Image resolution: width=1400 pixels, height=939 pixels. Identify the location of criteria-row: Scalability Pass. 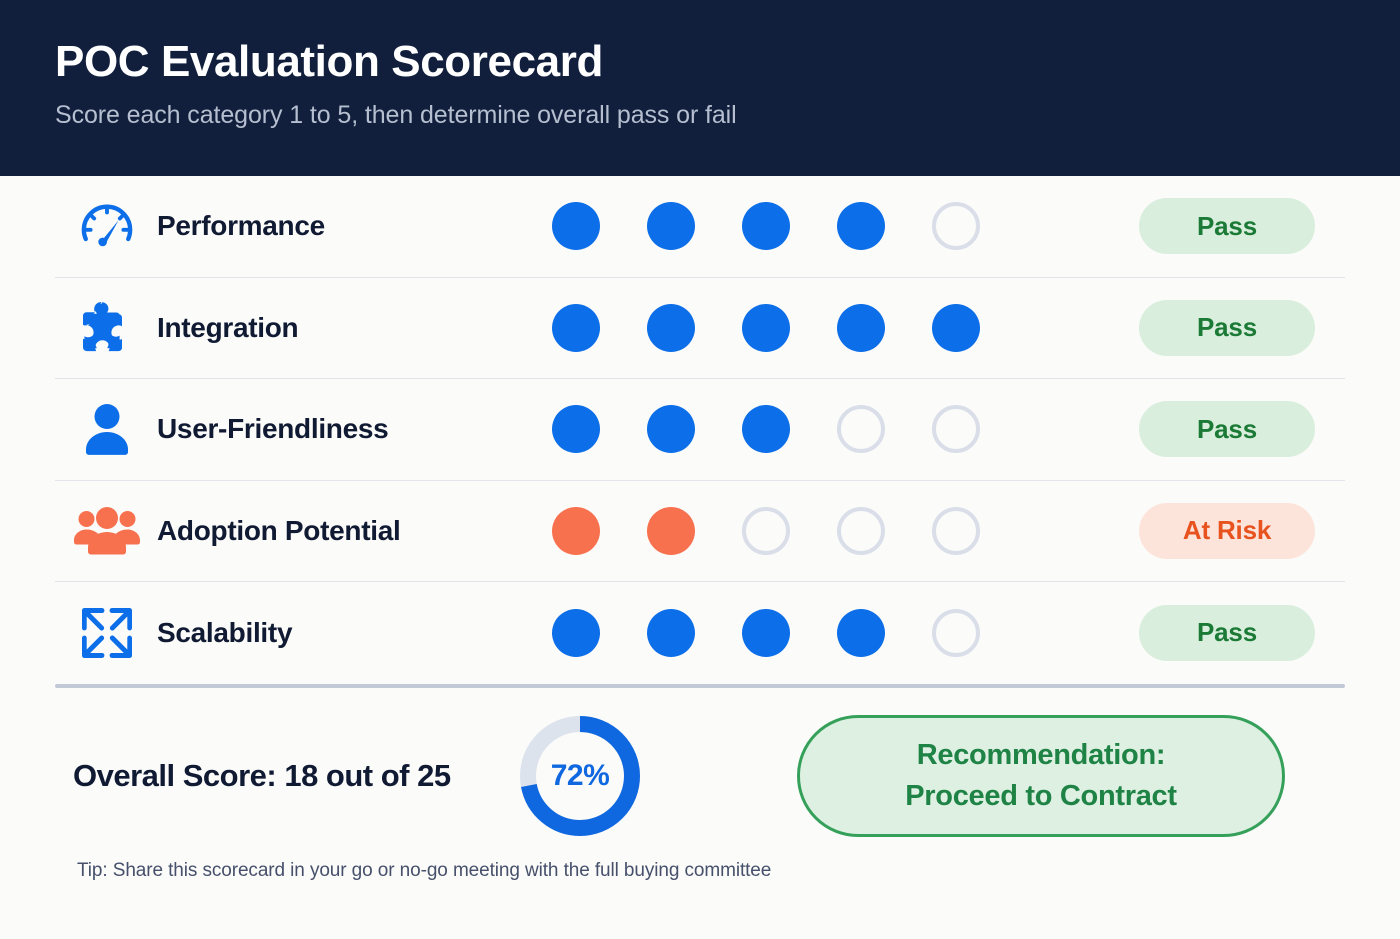
(700, 633).